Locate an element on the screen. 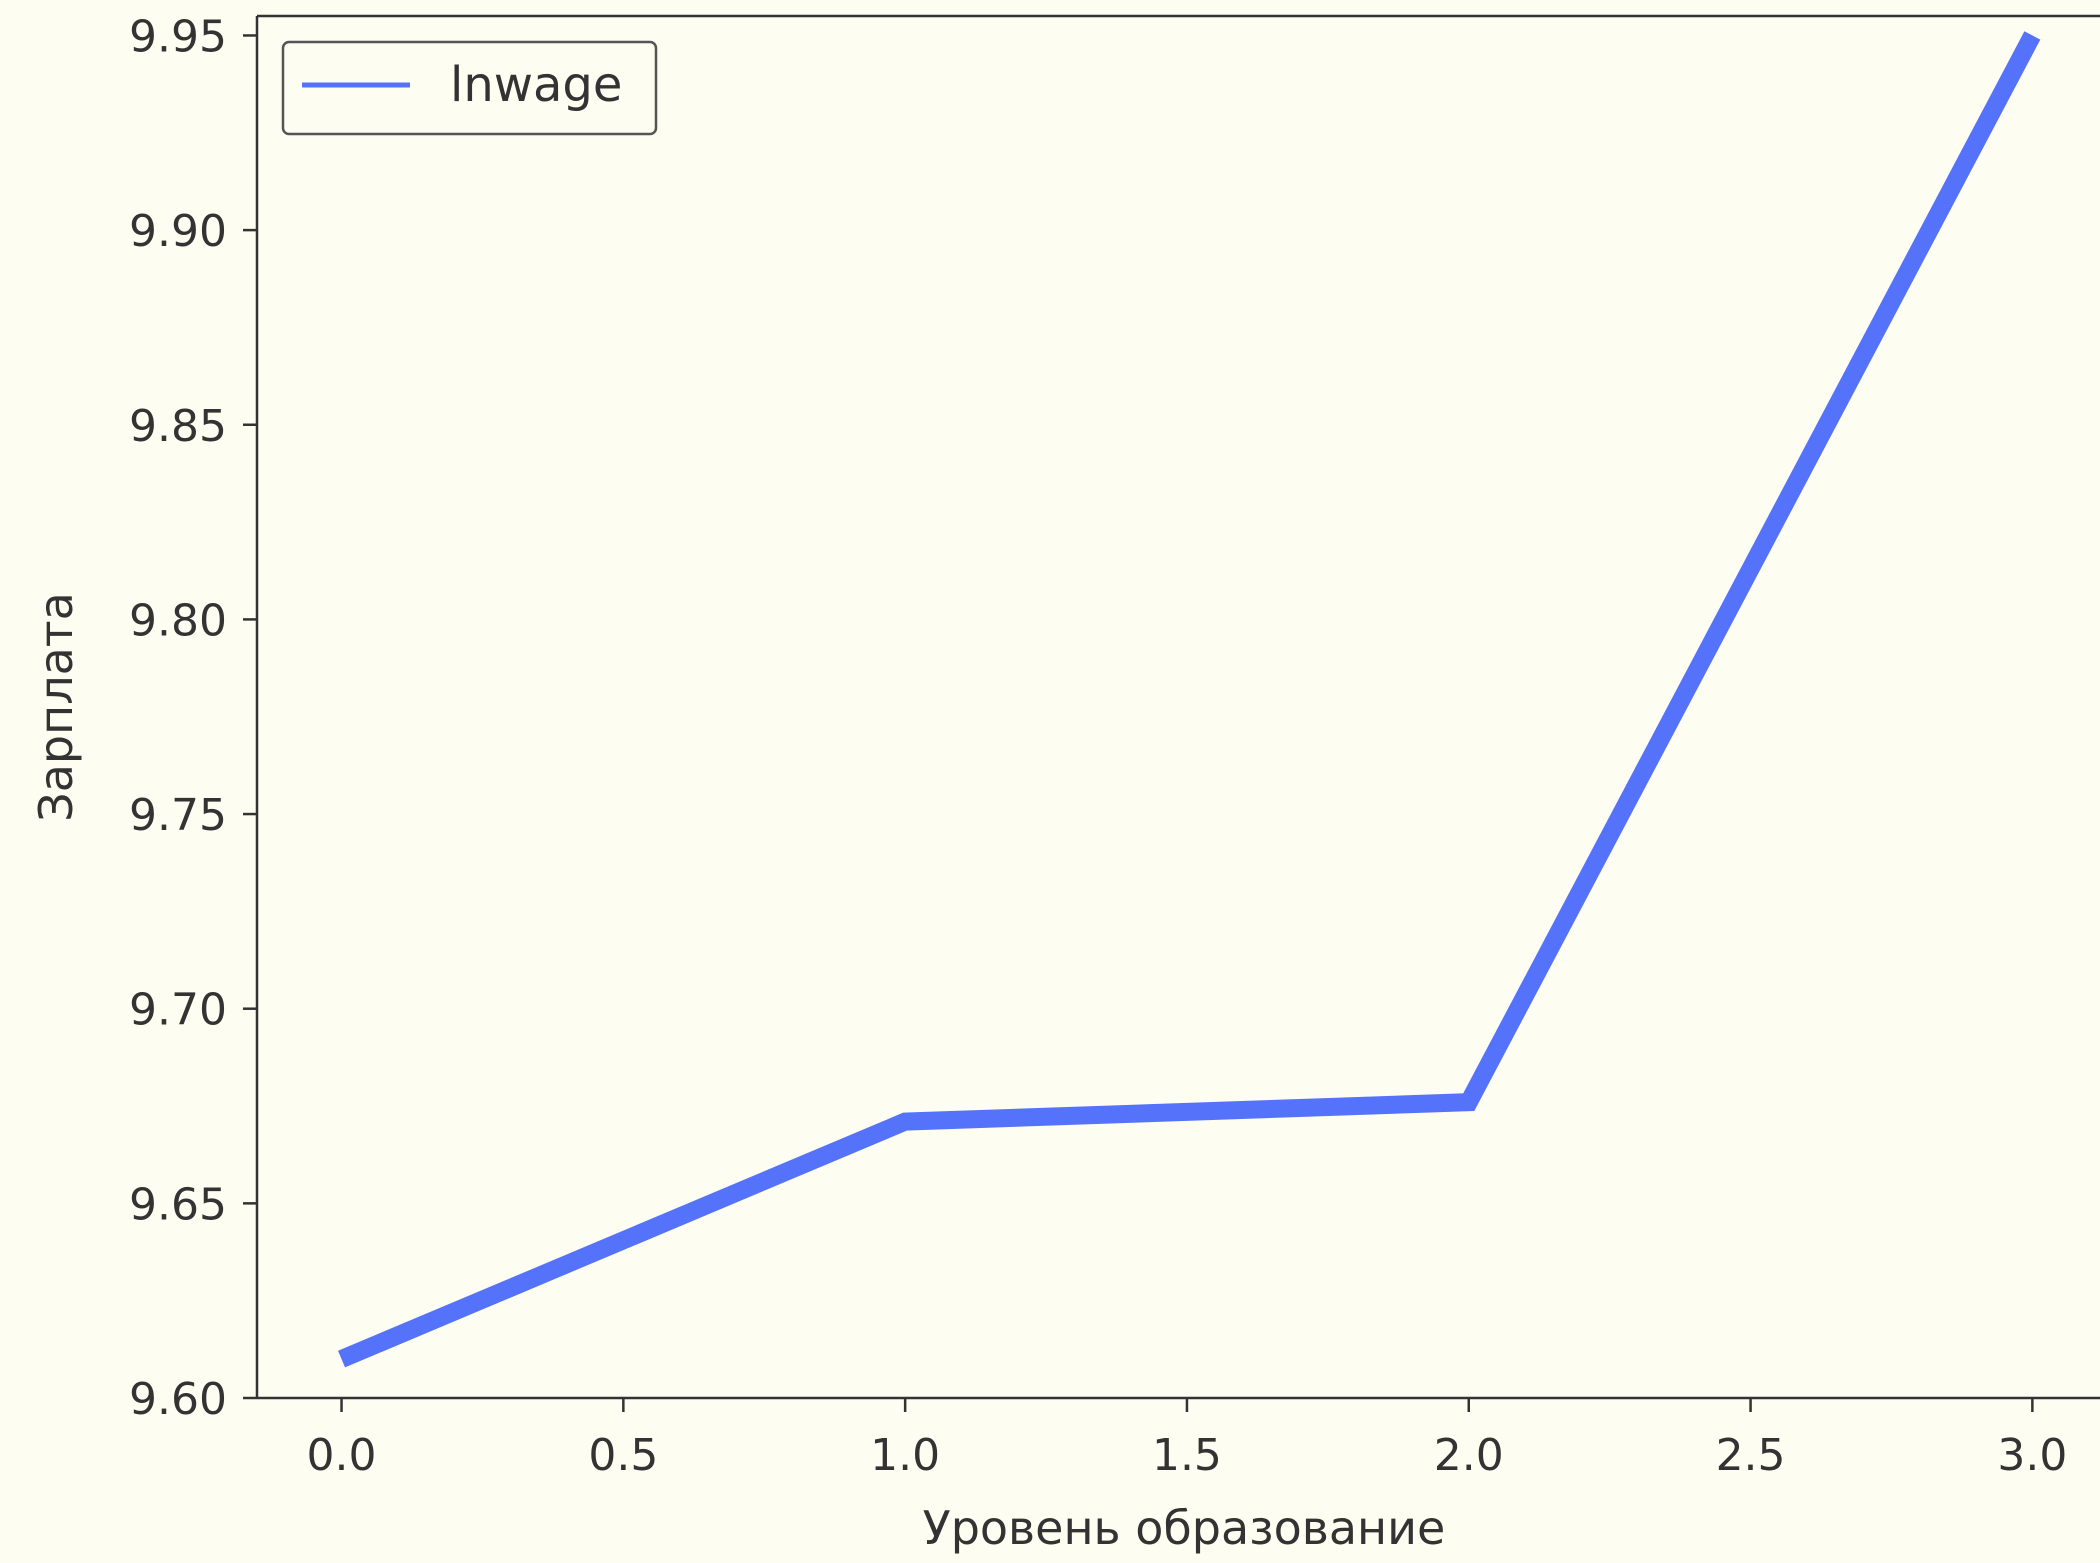 The height and width of the screenshot is (1563, 2100). x-axis-label: Уровень образование is located at coordinates (1184, 1528).